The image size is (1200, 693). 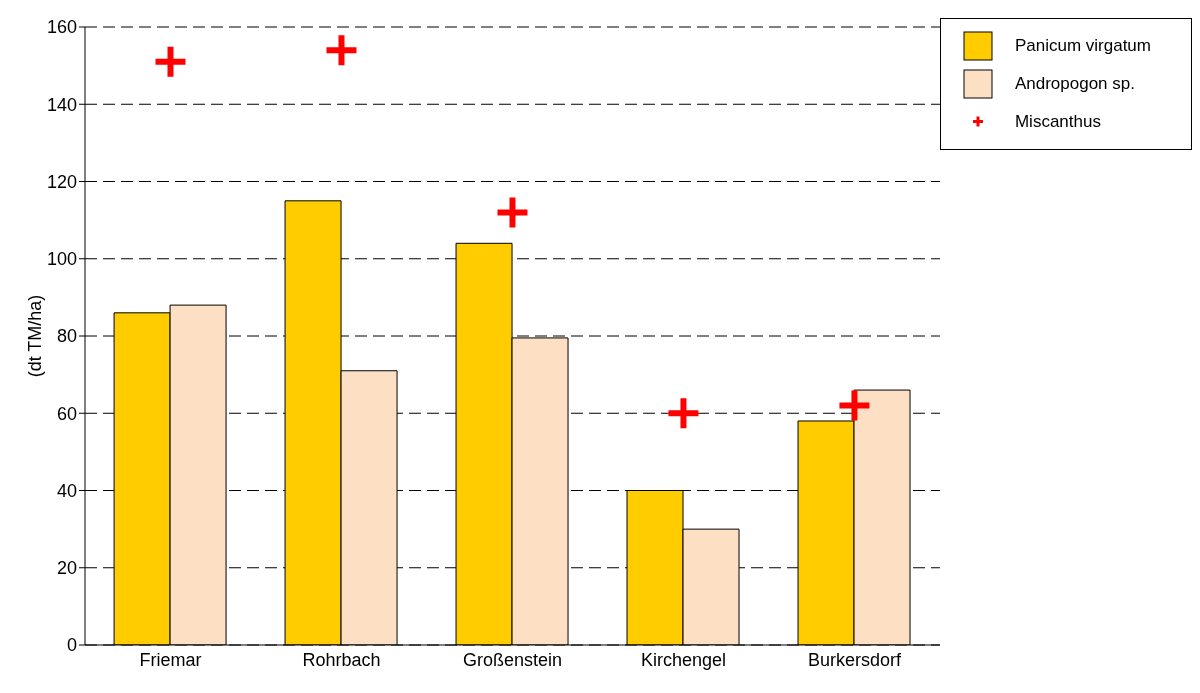 I want to click on y-tick-label: 40, so click(x=66, y=490).